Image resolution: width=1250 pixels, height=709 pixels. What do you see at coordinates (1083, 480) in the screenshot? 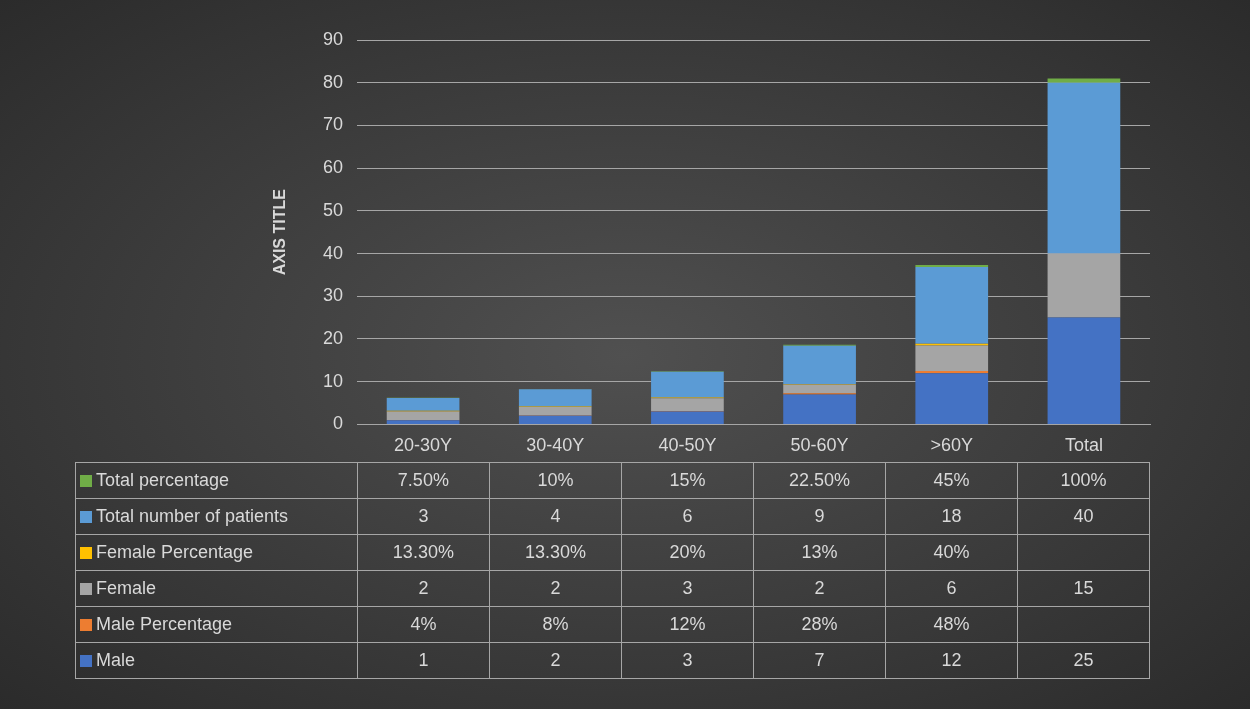
I see `data-label: 100%` at bounding box center [1083, 480].